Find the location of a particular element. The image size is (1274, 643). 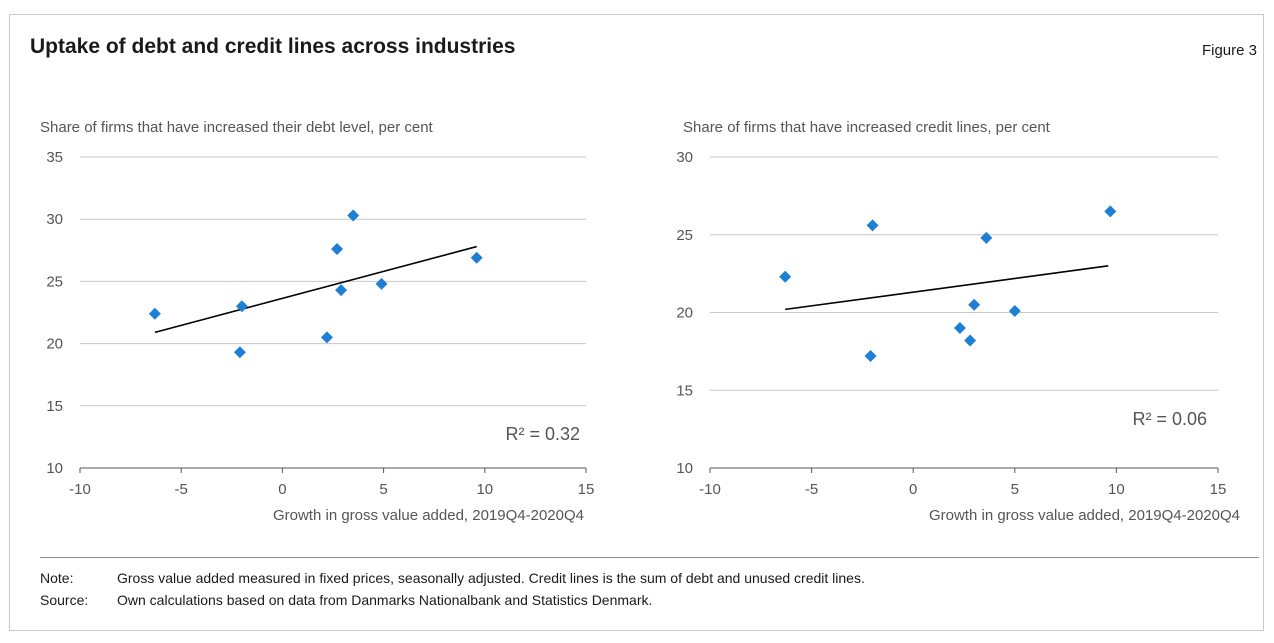

note-label: Note: is located at coordinates (57, 578).